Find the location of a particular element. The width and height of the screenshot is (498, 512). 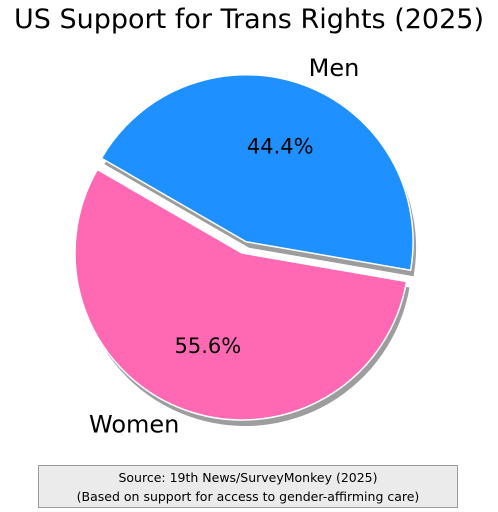

chart-title: US Support for Trans Rights (2025) is located at coordinates (249, 19).